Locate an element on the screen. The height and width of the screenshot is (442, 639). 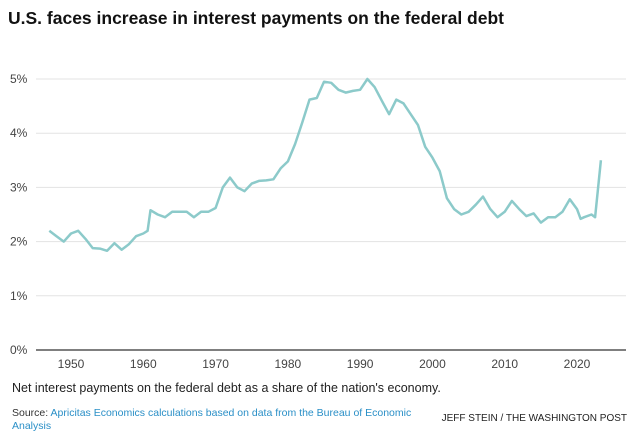
y-tick-label: 4% is located at coordinates (19, 133).